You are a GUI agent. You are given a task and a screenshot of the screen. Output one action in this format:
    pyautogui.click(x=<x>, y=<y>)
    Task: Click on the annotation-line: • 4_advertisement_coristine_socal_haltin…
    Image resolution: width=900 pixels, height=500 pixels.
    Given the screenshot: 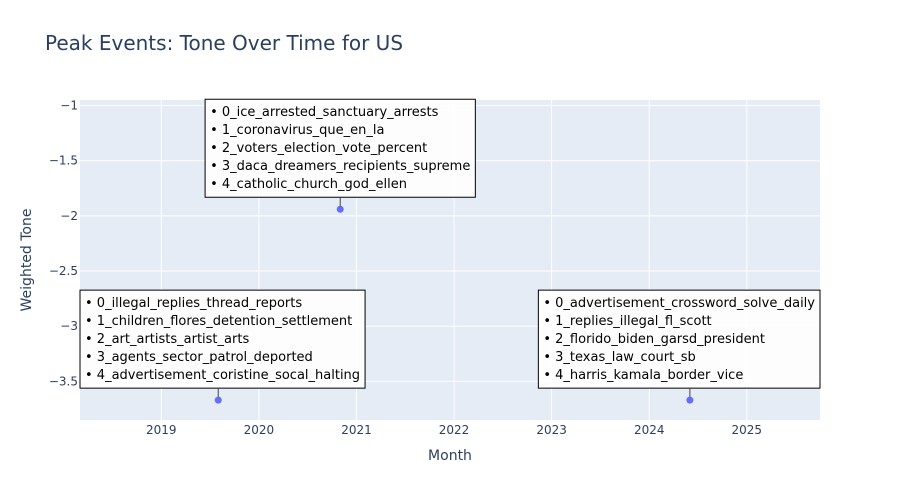 What is the action you would take?
    pyautogui.click(x=222, y=375)
    